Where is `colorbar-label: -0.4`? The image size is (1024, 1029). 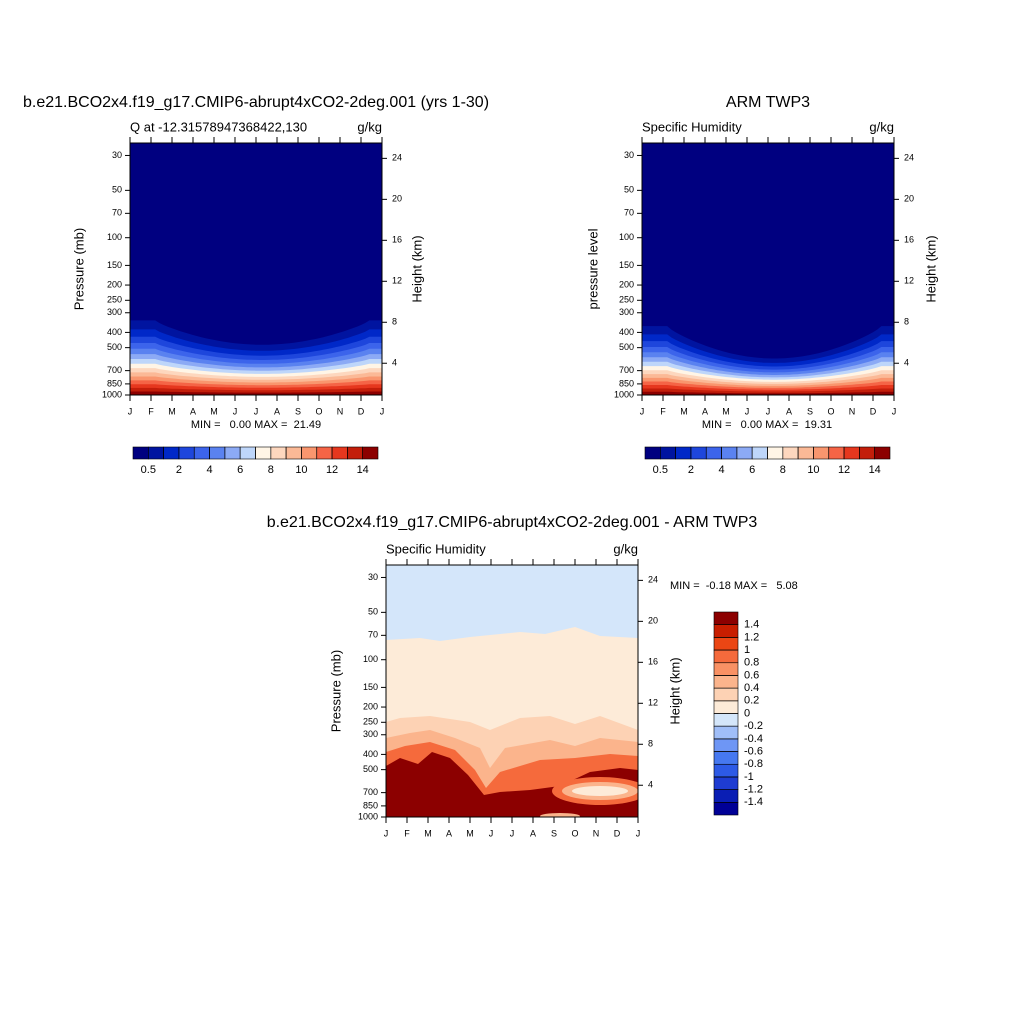
colorbar-label: -0.4 is located at coordinates (753, 739).